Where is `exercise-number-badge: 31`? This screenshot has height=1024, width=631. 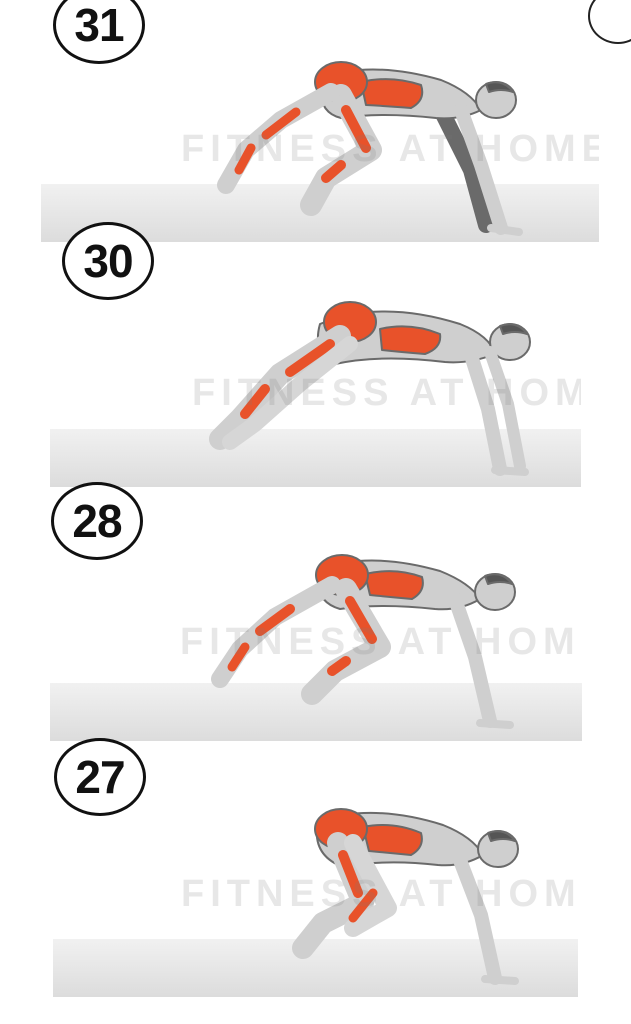
exercise-number-badge: 31 is located at coordinates (99, 32).